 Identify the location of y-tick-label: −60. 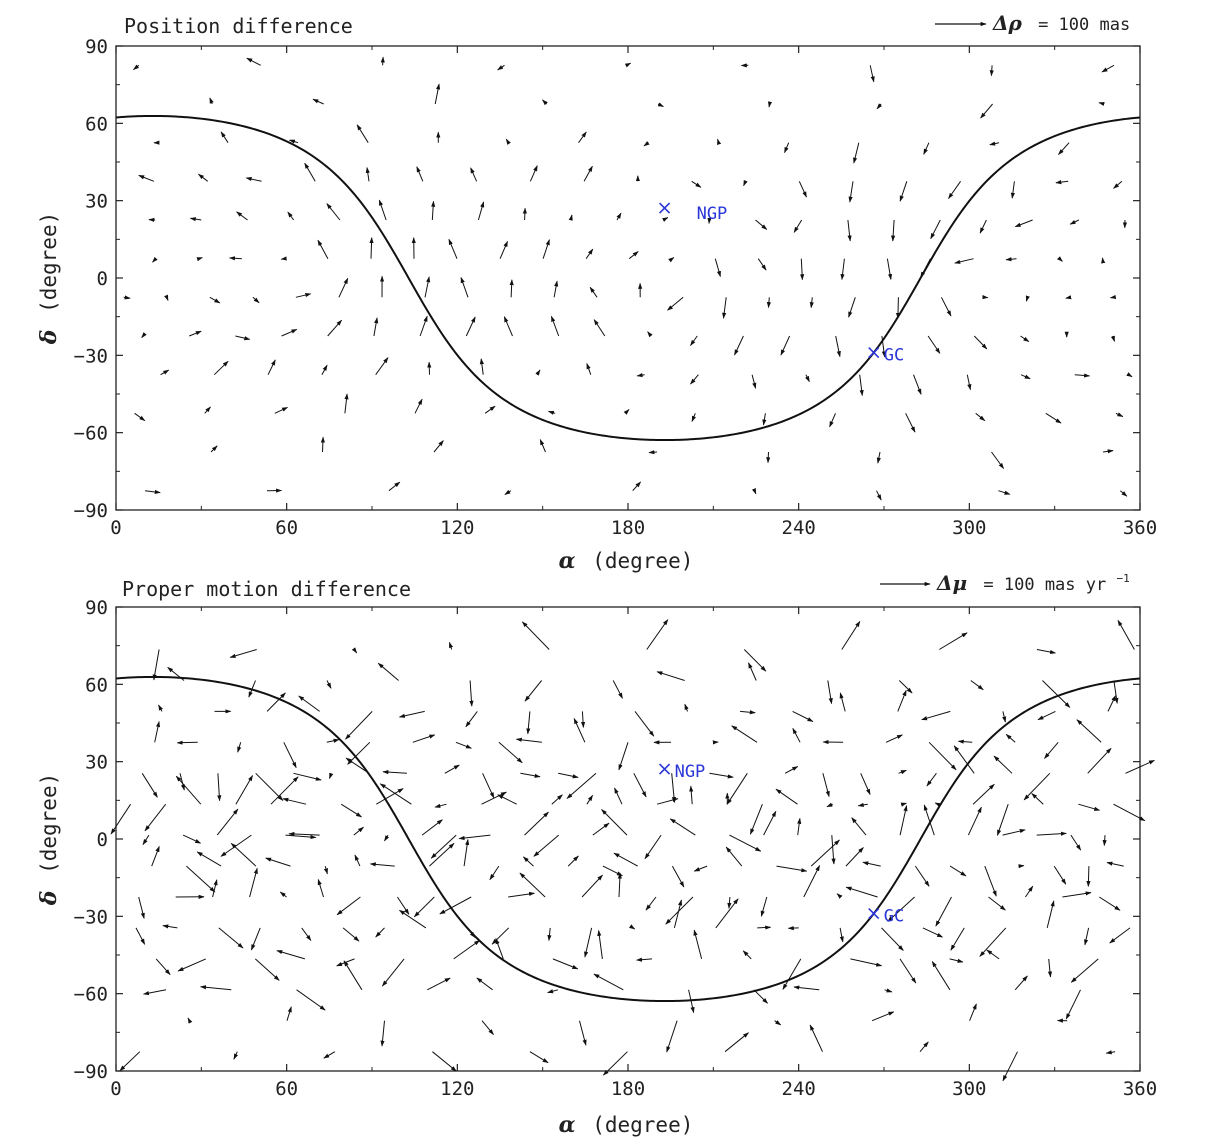
(91, 434).